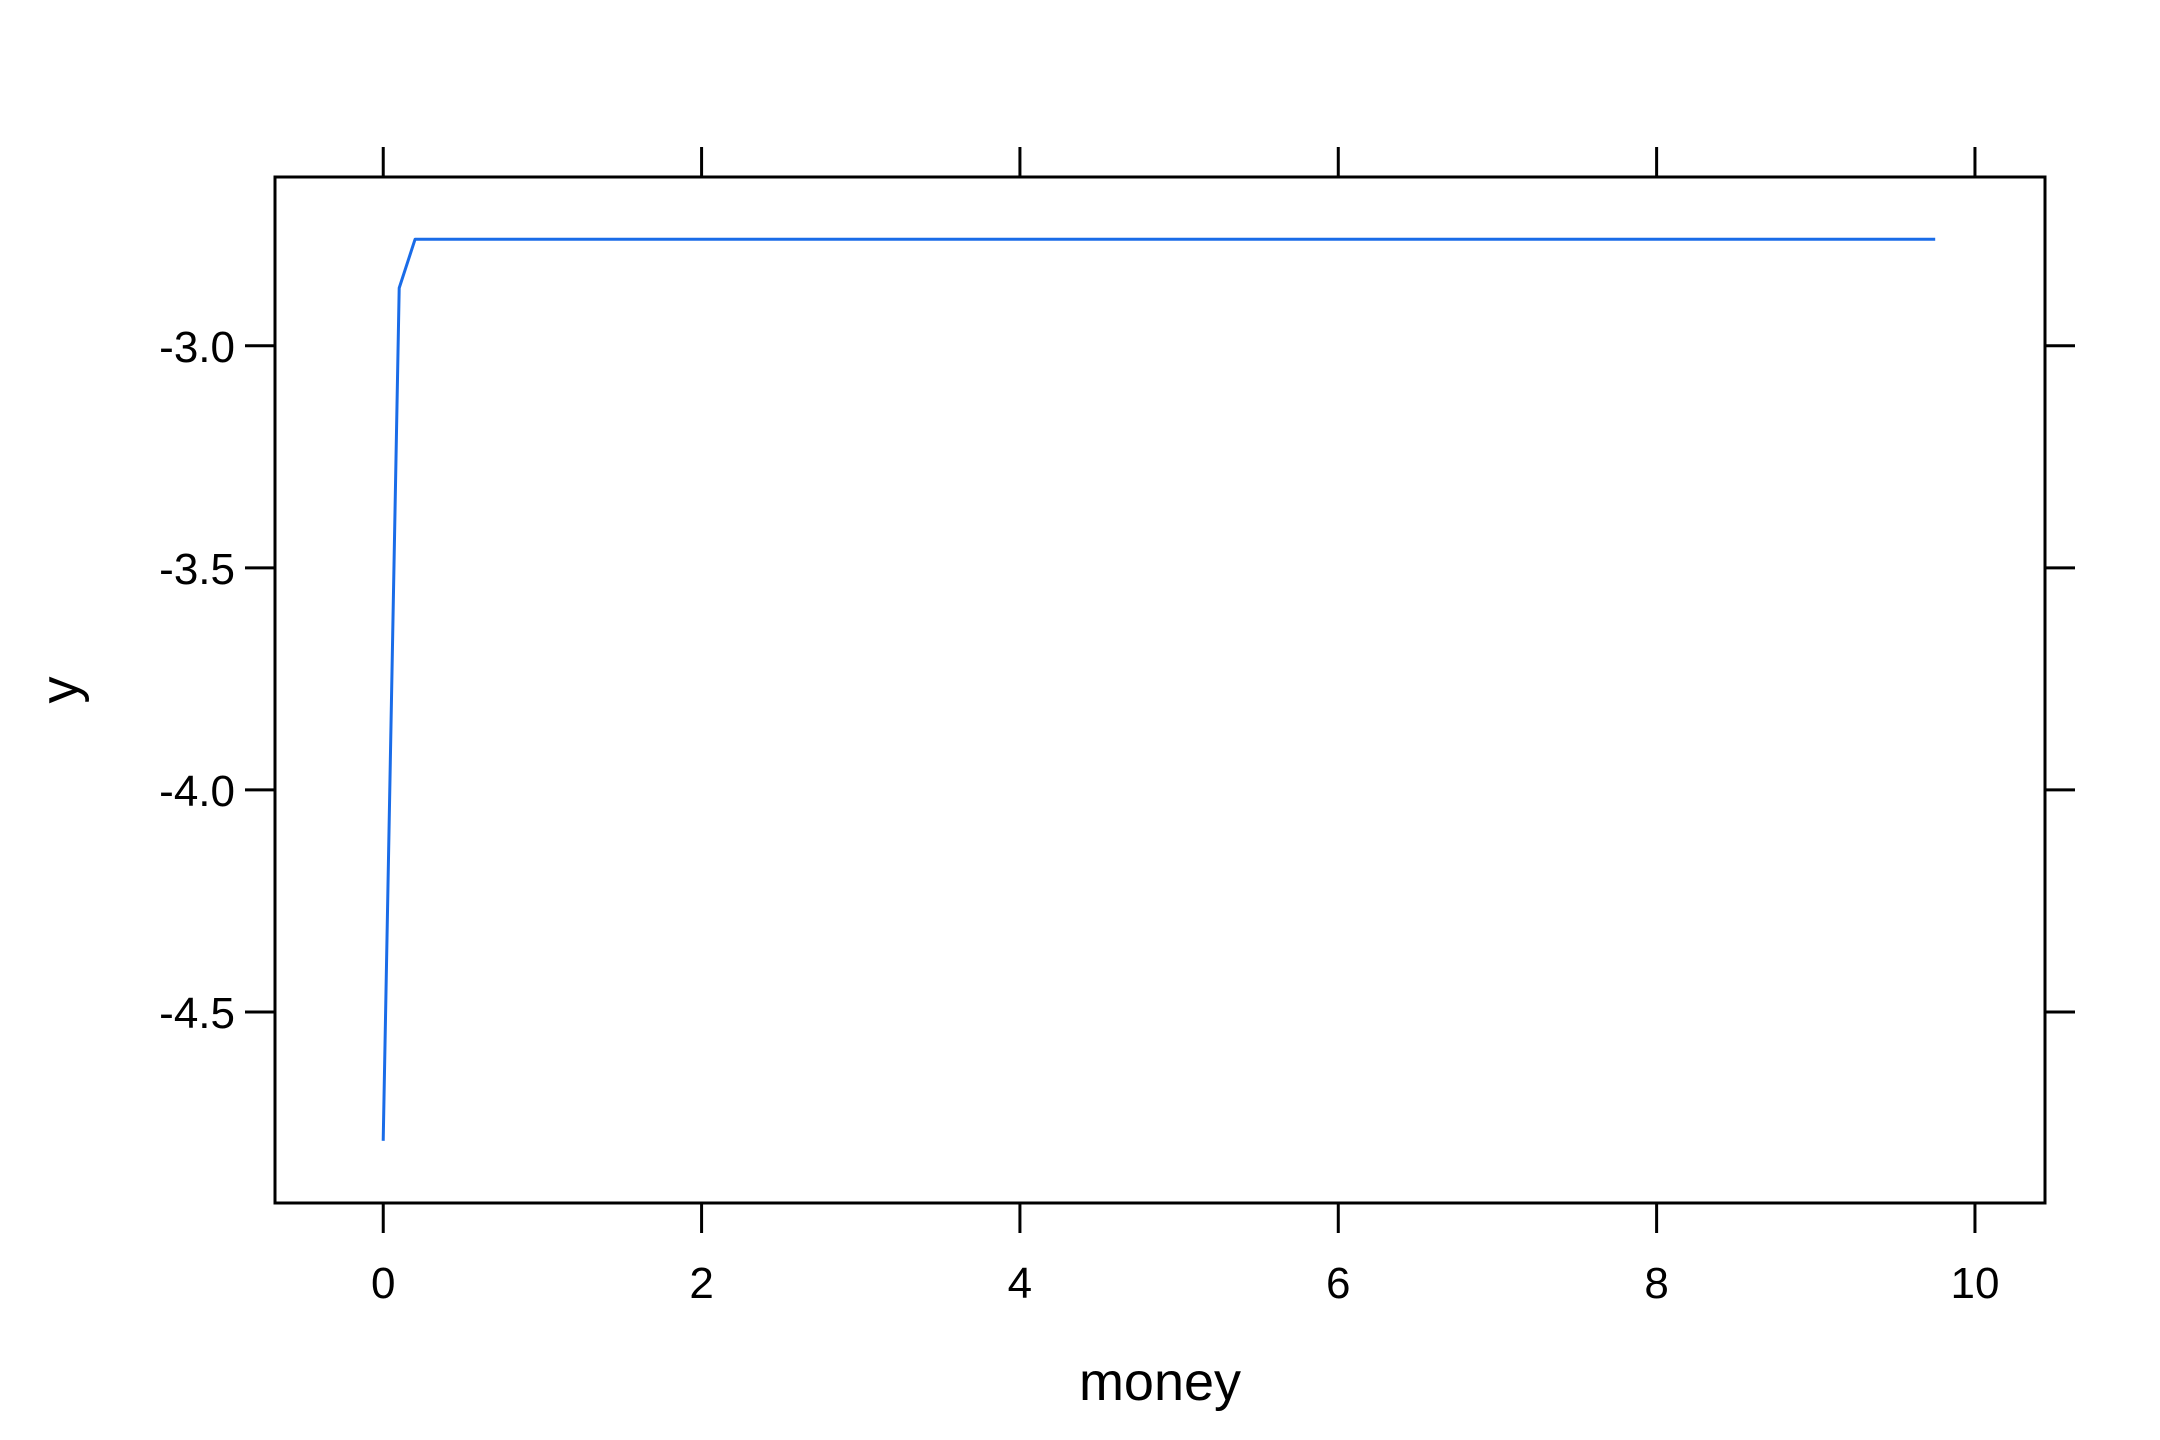 This screenshot has width=2160, height=1440. I want to click on y-tick-label: -4.0, so click(197, 791).